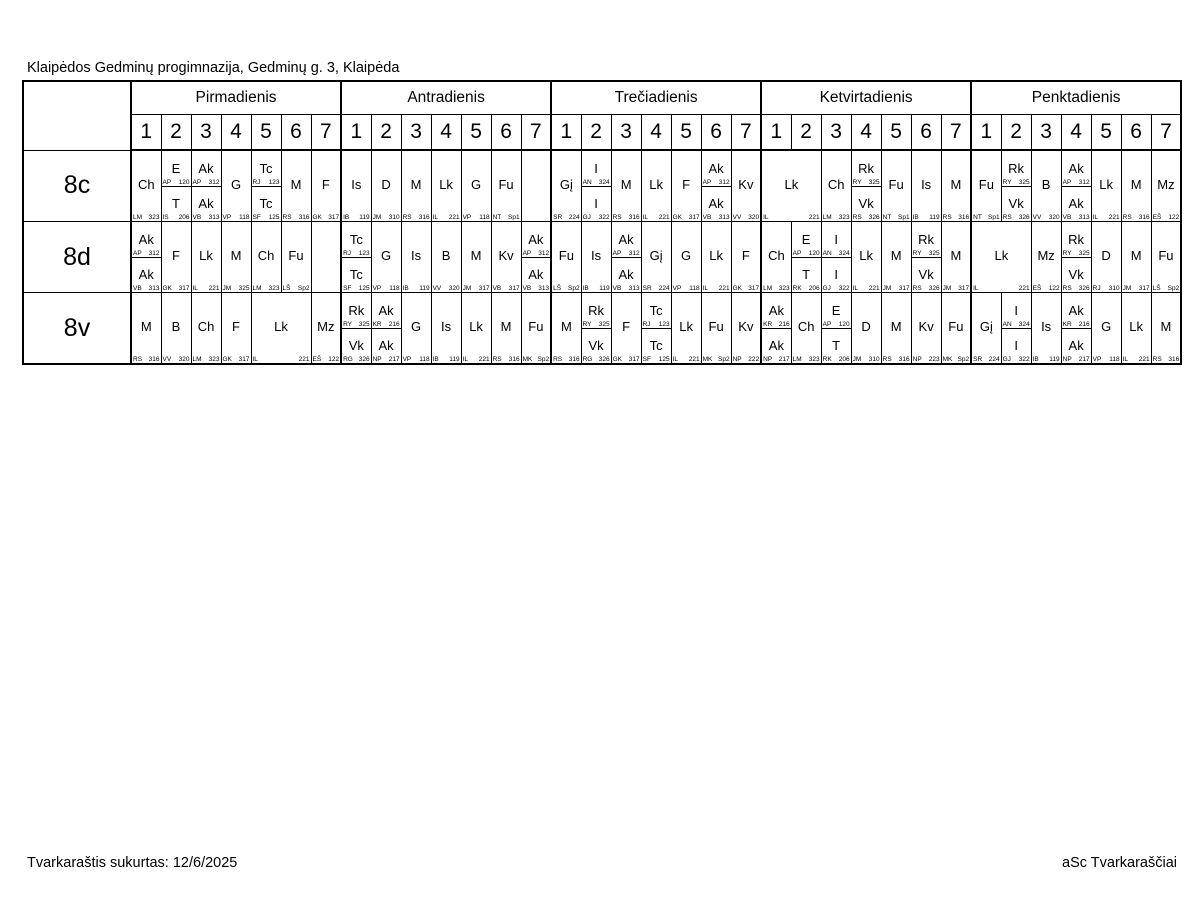 The image size is (1202, 898). I want to click on lesson-cell: Kv VB 317, so click(506, 257).